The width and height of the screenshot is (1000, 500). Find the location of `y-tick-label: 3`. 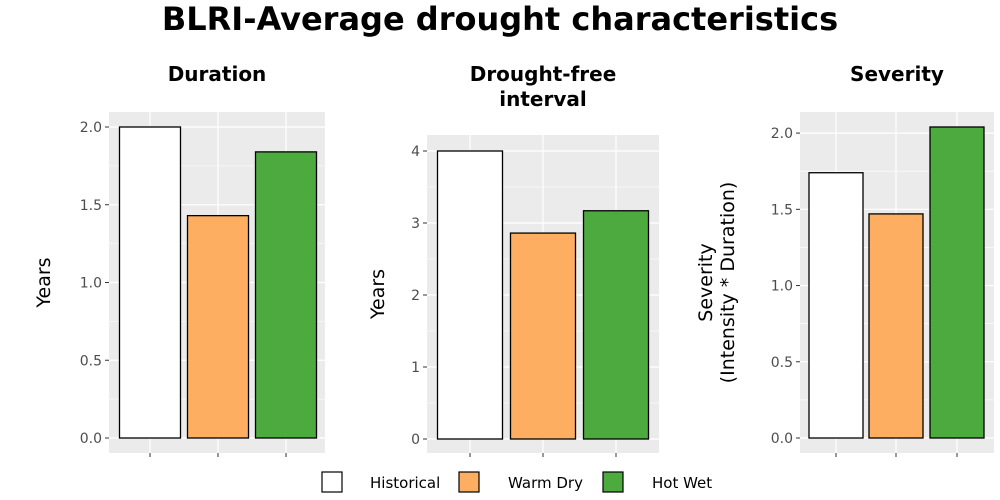

y-tick-label: 3 is located at coordinates (415, 224).